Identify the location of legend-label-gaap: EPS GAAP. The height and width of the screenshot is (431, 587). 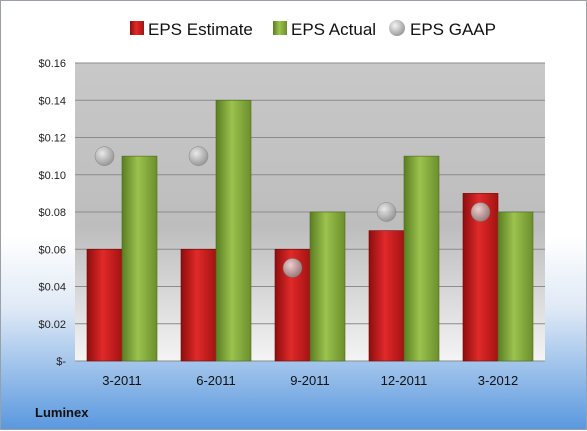
(453, 29).